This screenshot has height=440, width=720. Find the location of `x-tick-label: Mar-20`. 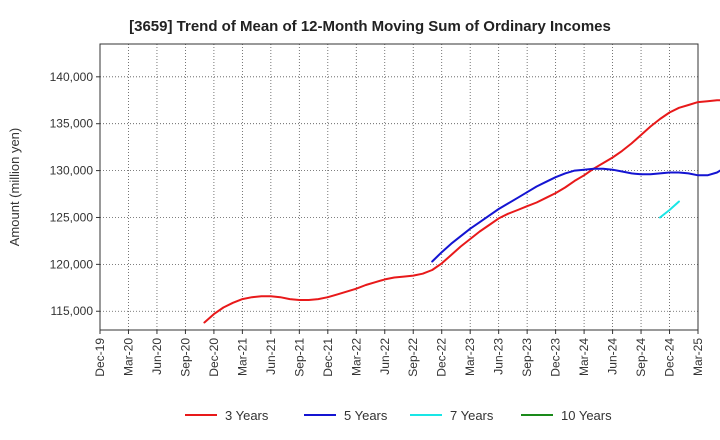

x-tick-label: Mar-20 is located at coordinates (128, 357).